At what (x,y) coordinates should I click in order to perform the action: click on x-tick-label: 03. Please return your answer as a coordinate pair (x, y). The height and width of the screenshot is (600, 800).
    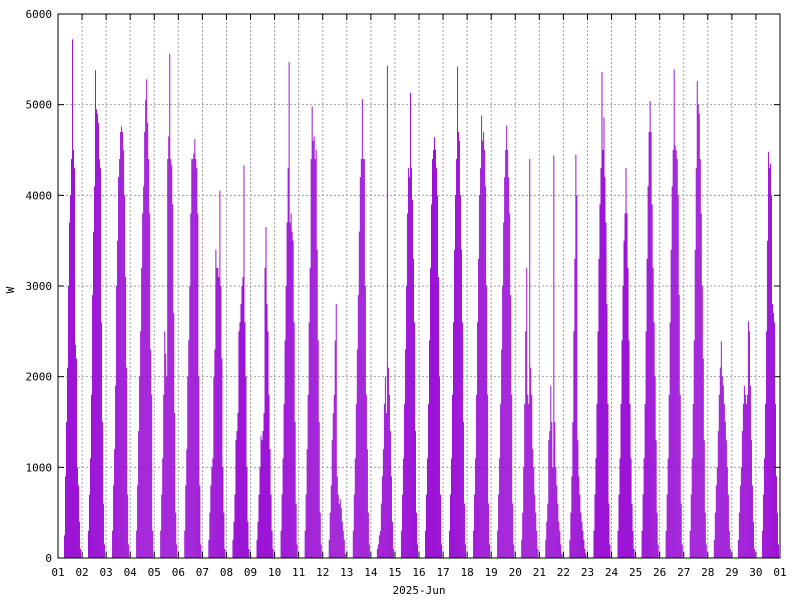
    Looking at the image, I should click on (106, 572).